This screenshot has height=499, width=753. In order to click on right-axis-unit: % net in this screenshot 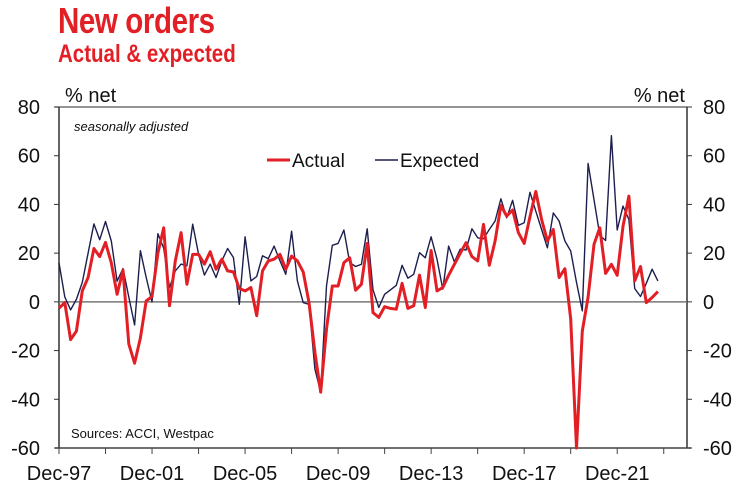, I will do `click(660, 96)`.